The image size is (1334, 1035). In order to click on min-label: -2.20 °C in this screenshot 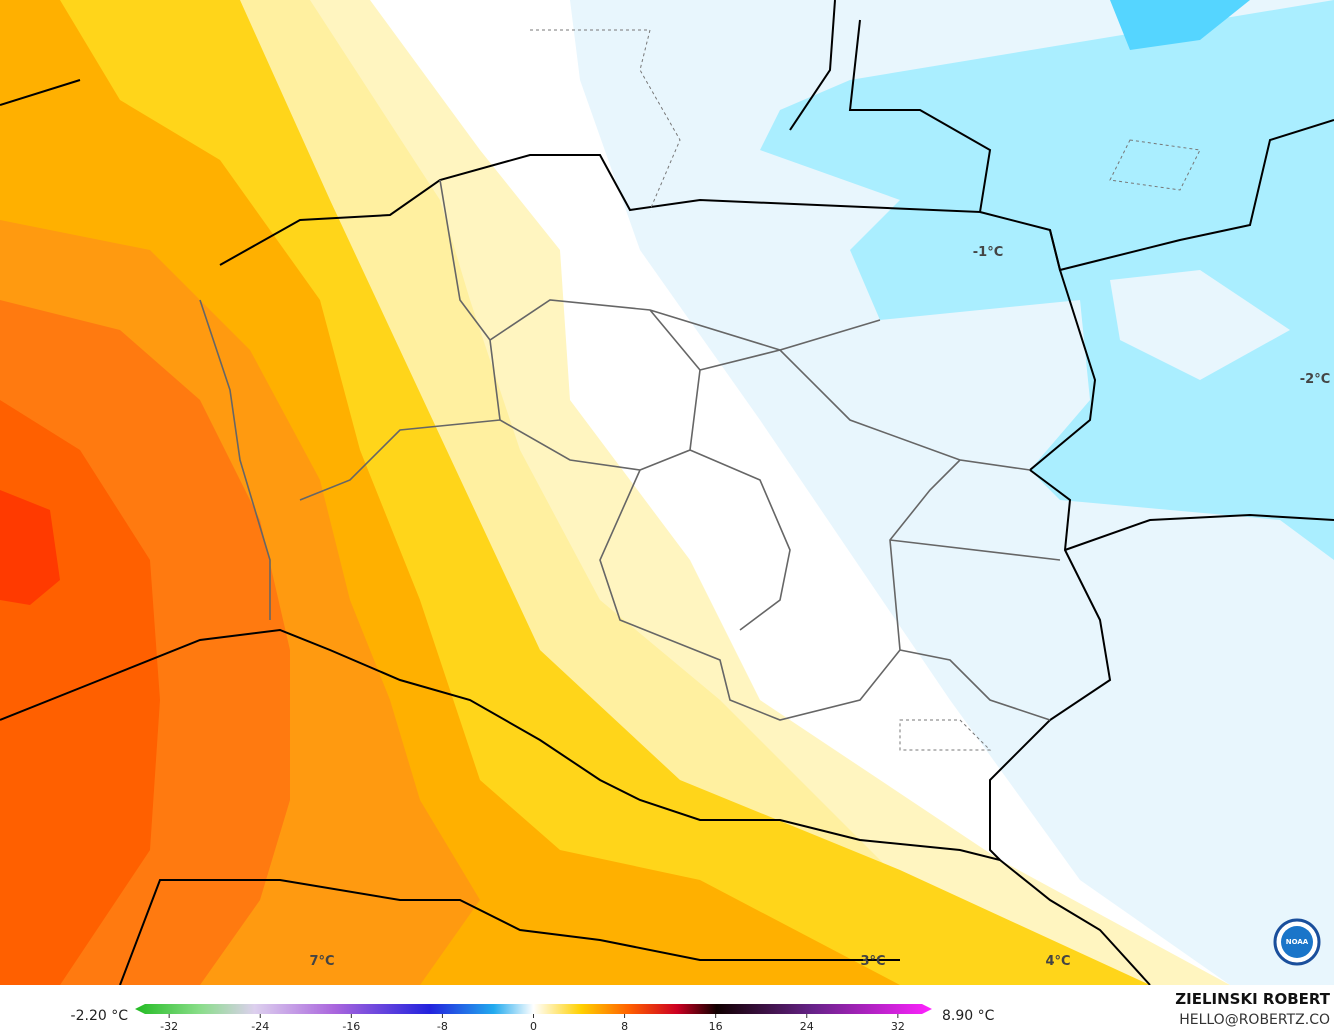, I will do `click(100, 1016)`.